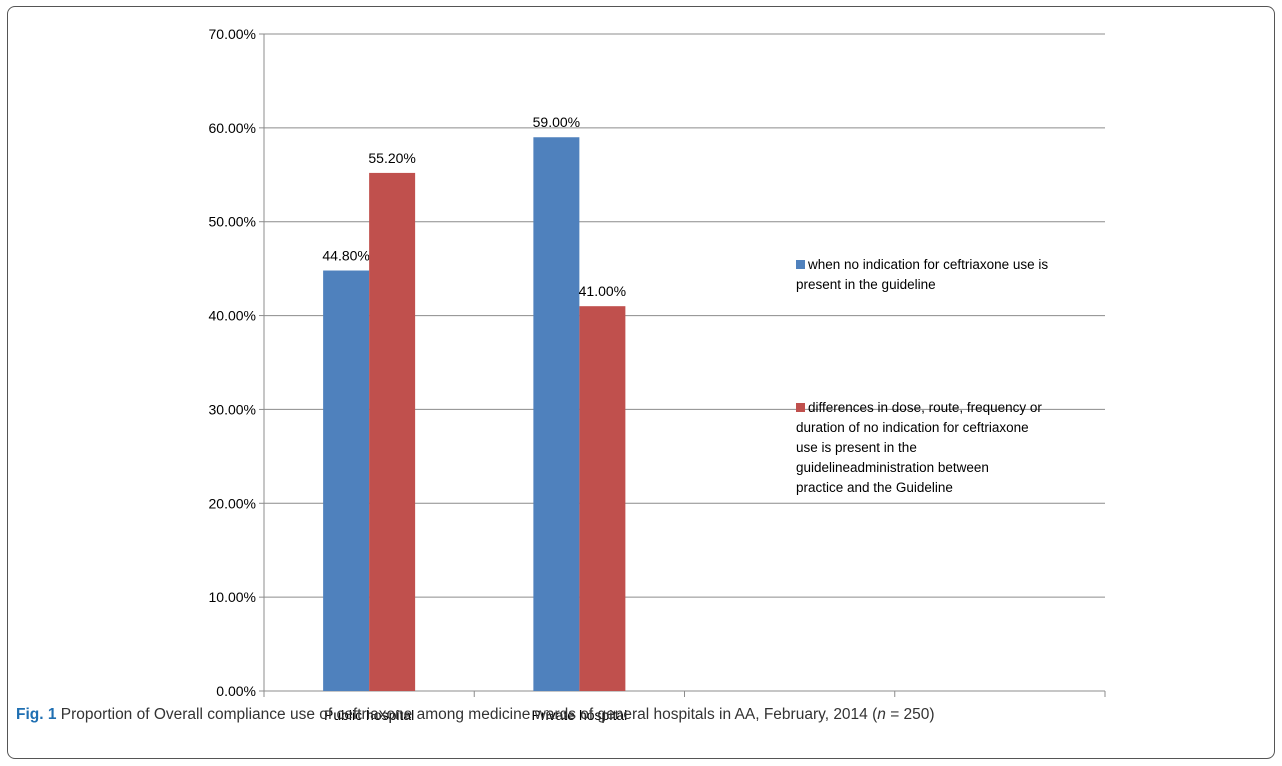  Describe the element at coordinates (874, 487) in the screenshot. I see `legend-text-2e: practice and the Guideline` at that location.